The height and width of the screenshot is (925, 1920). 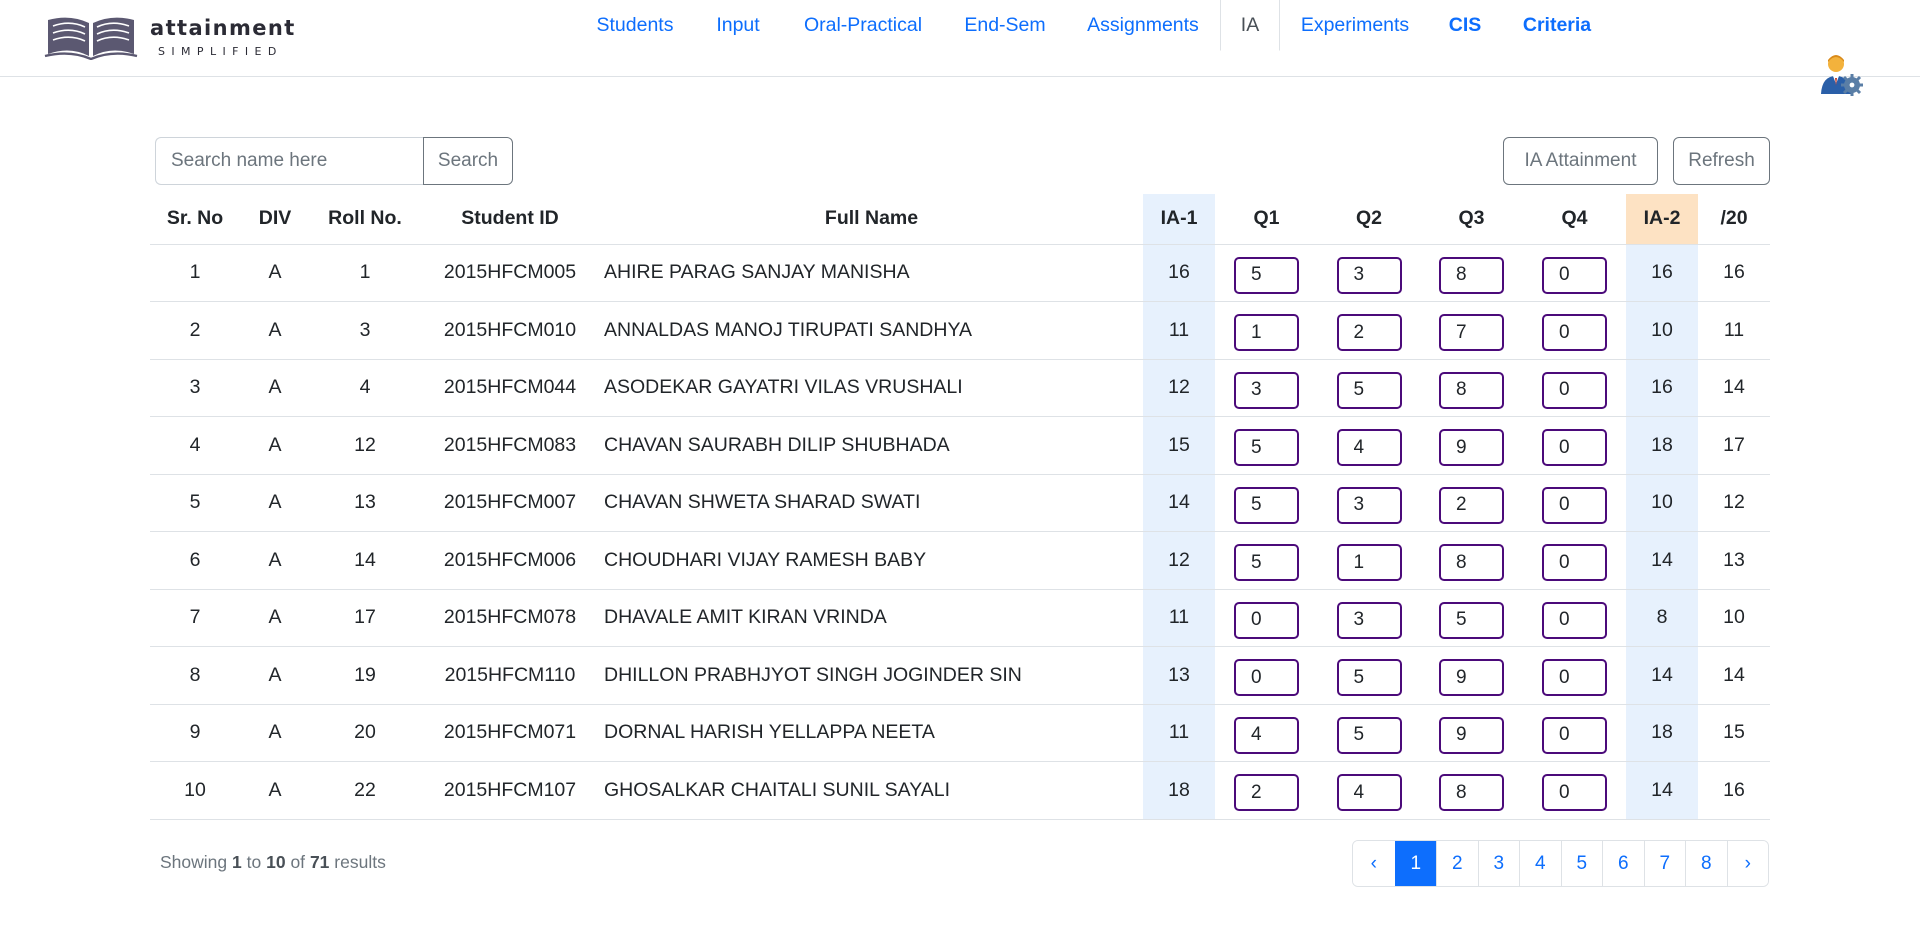 I want to click on col-student-id: Student ID, so click(x=510, y=219).